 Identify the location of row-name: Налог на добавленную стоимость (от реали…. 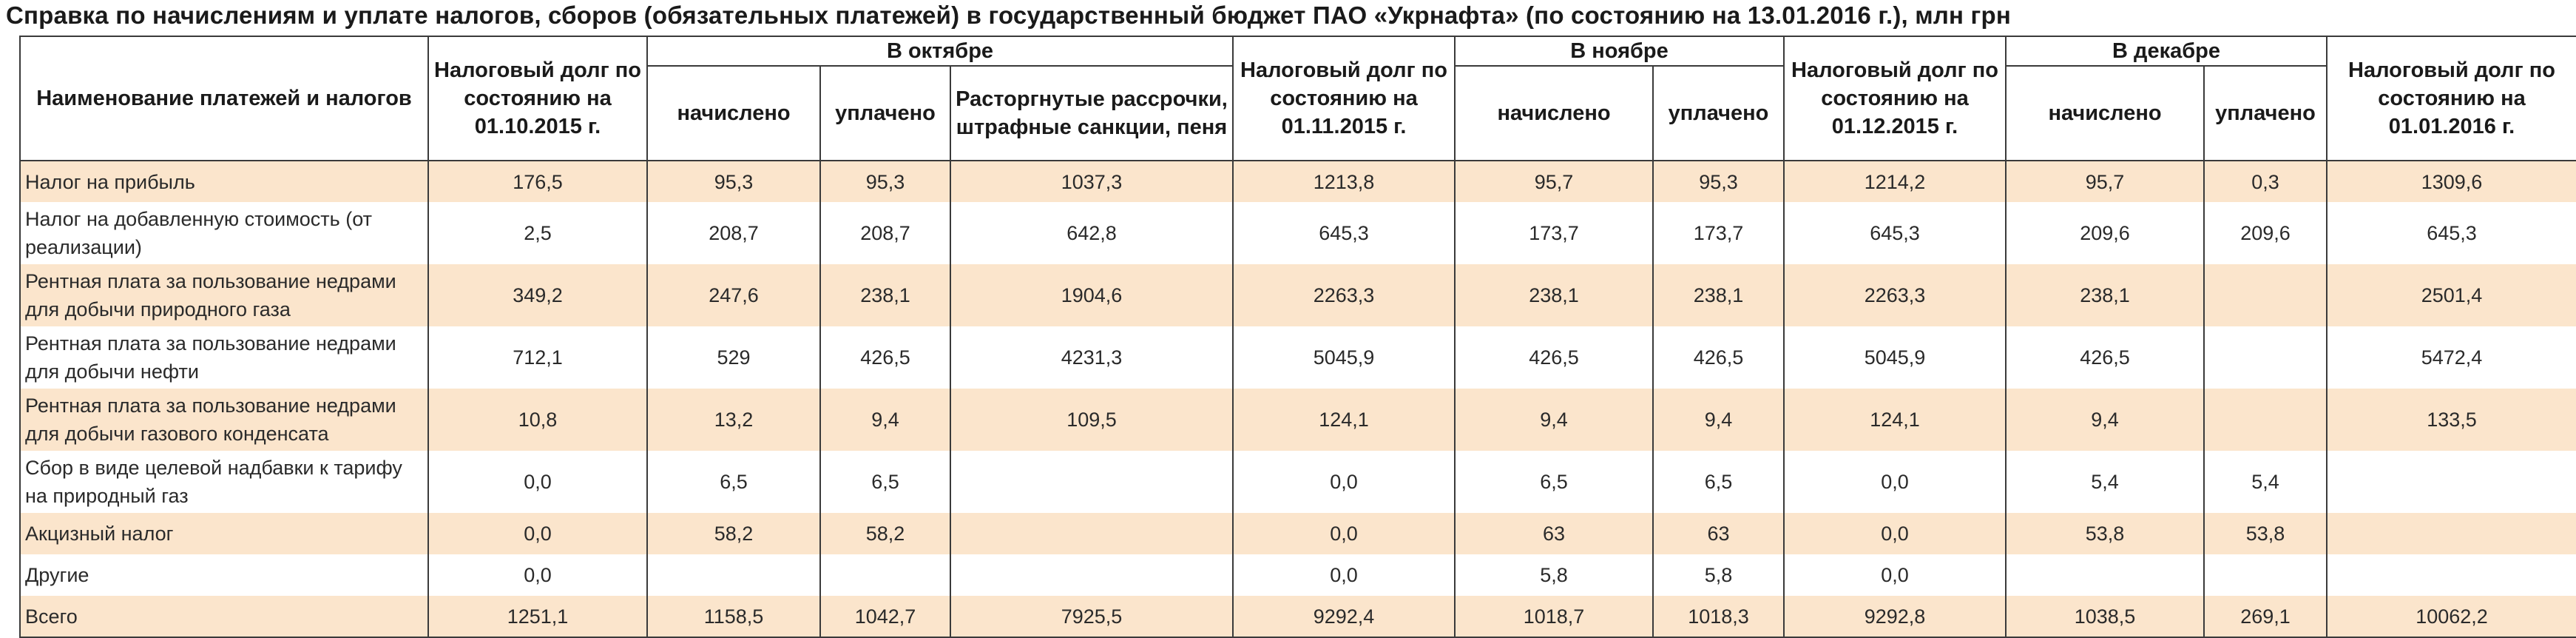
(224, 233).